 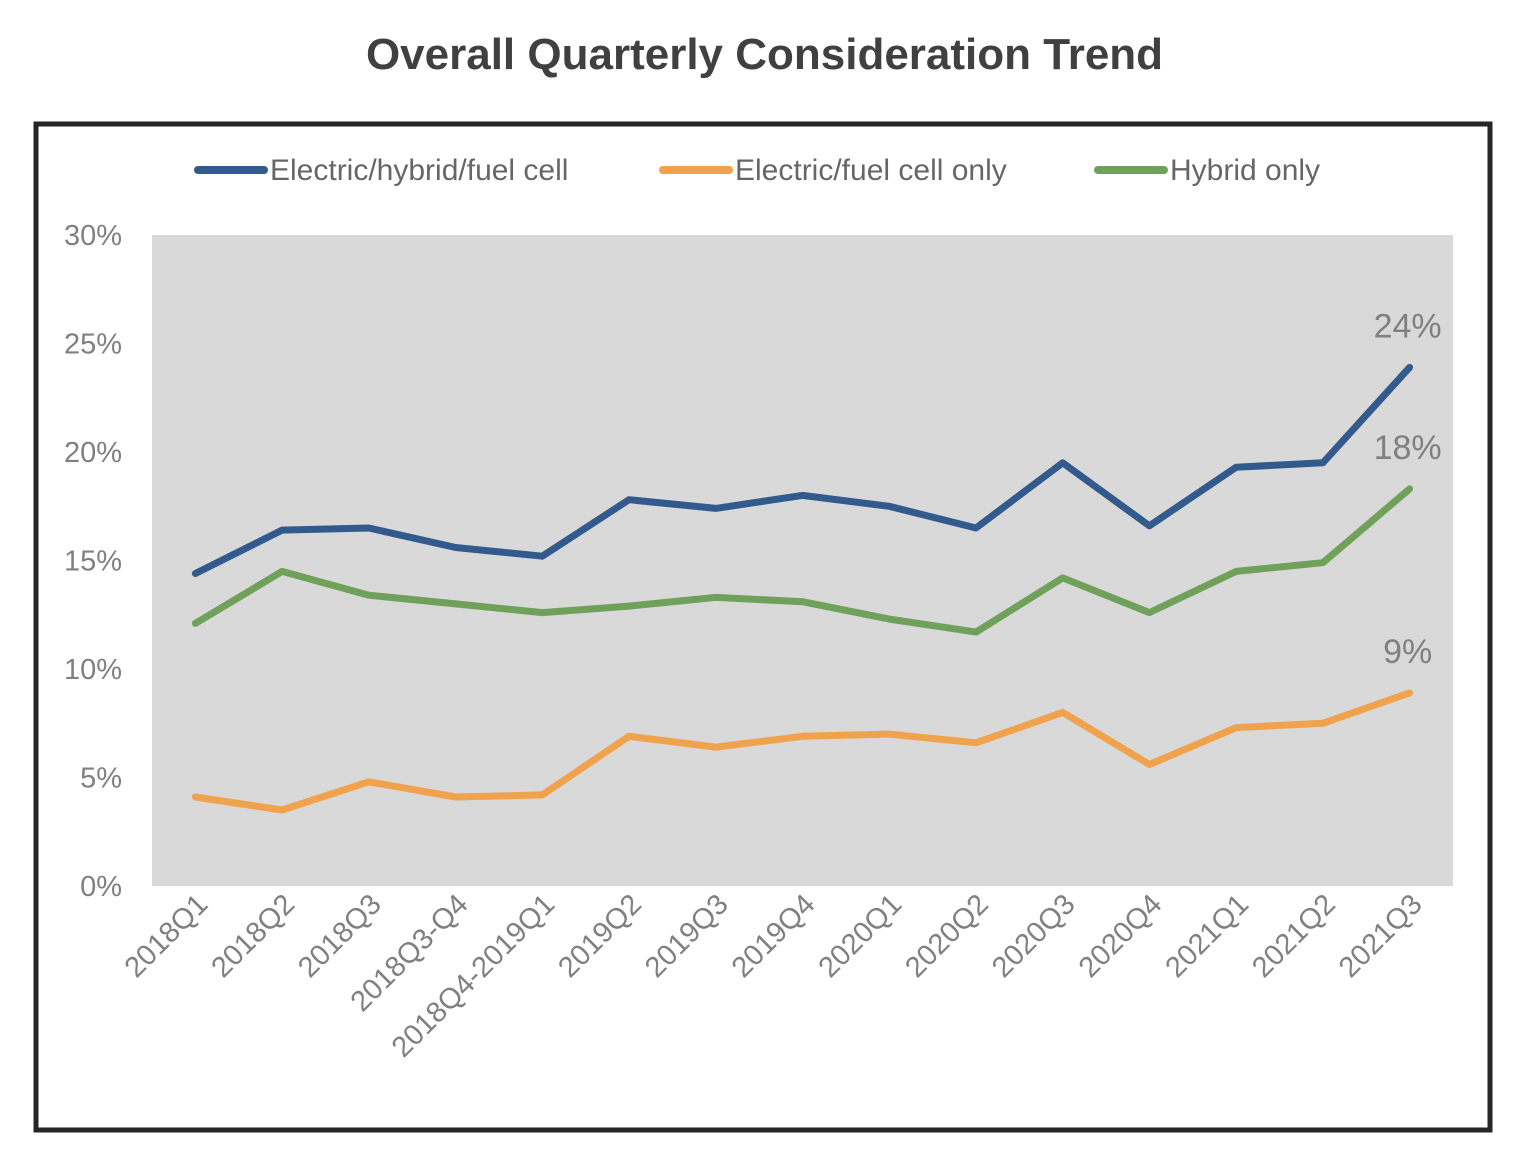 I want to click on y-tick-label: 25%, so click(x=93, y=345).